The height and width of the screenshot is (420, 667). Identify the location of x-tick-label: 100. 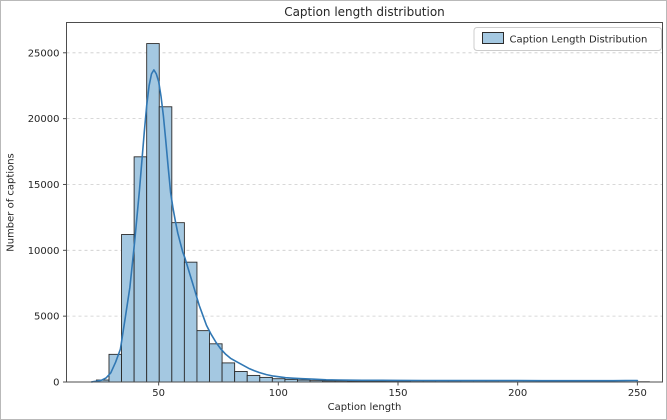
(278, 393).